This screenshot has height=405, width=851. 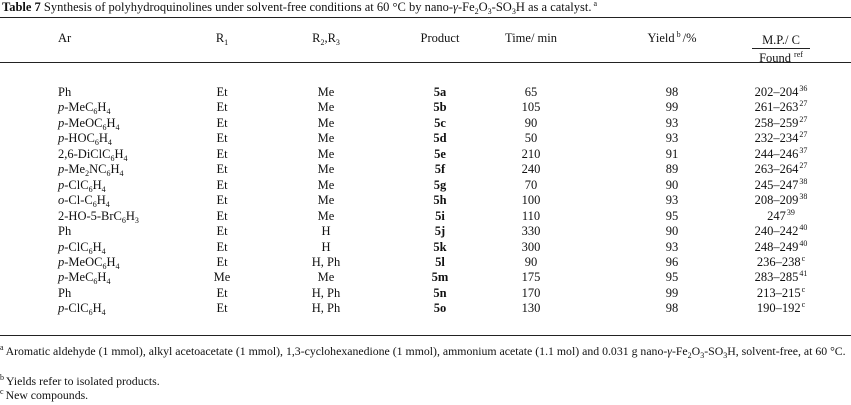 What do you see at coordinates (672, 107) in the screenshot?
I see `cell-yield: 99` at bounding box center [672, 107].